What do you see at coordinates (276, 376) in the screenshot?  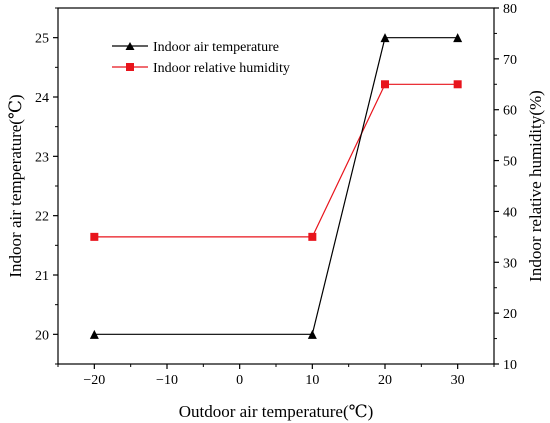 I see `x-axis-ticks: −20 −10 0 10 20 30` at bounding box center [276, 376].